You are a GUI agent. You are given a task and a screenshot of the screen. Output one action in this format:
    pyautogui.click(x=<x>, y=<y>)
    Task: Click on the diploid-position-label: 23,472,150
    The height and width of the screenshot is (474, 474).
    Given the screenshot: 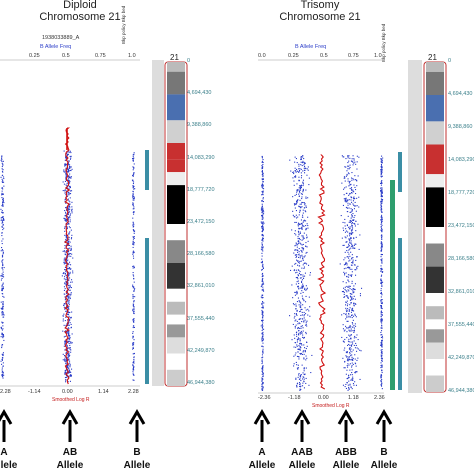 What is the action you would take?
    pyautogui.click(x=201, y=222)
    